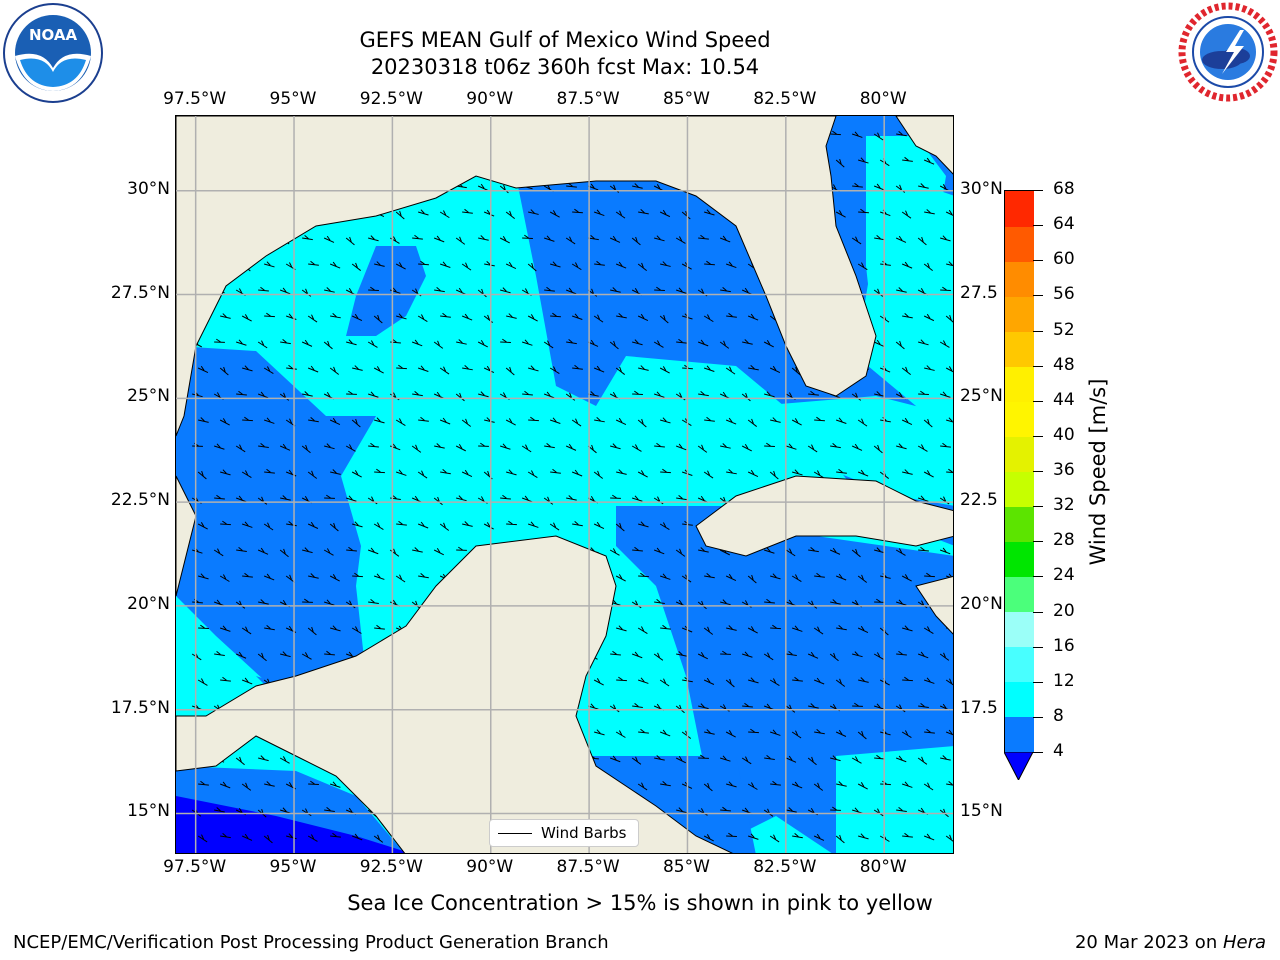  Describe the element at coordinates (391, 99) in the screenshot. I see `lon-tick-label-top: 92.5°W` at that location.